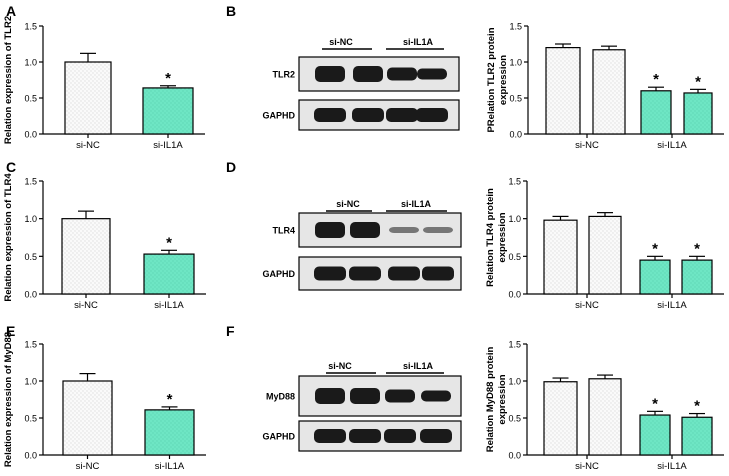  What do you see at coordinates (231, 11) in the screenshot?
I see `panel-letter: B` at bounding box center [231, 11].